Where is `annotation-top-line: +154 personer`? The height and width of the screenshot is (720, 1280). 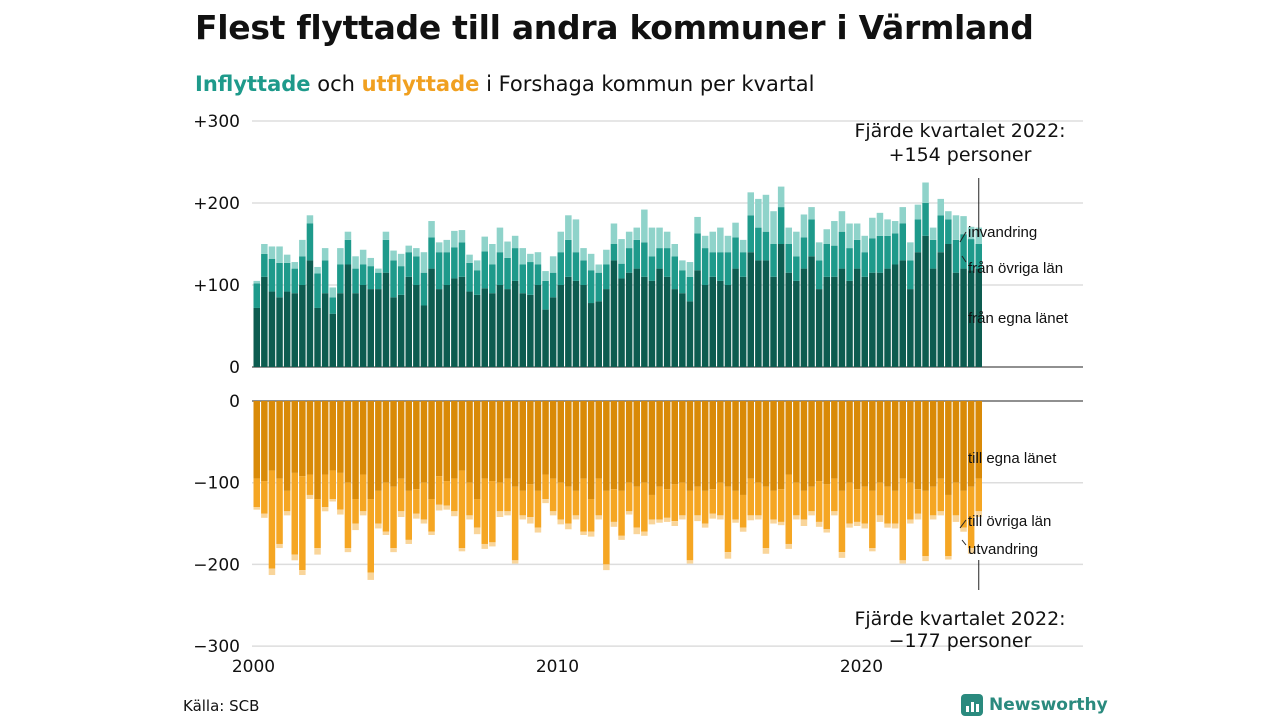
annotation-top-line: +154 personer is located at coordinates (960, 155).